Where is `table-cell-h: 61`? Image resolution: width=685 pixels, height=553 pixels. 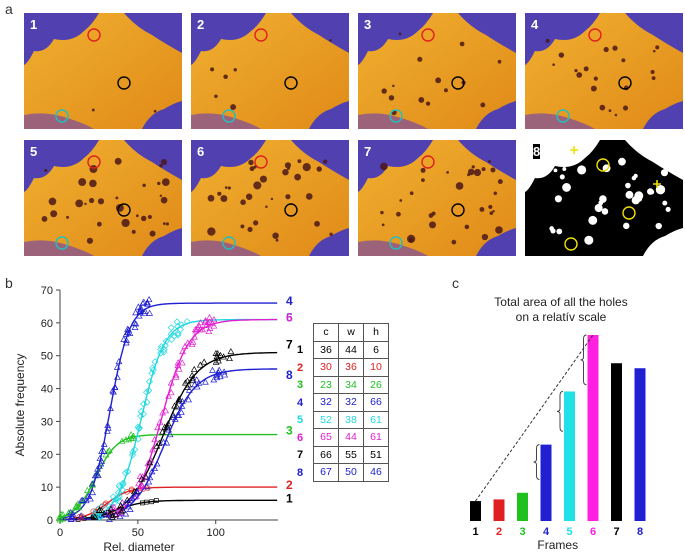
table-cell-h: 61 is located at coordinates (376, 419).